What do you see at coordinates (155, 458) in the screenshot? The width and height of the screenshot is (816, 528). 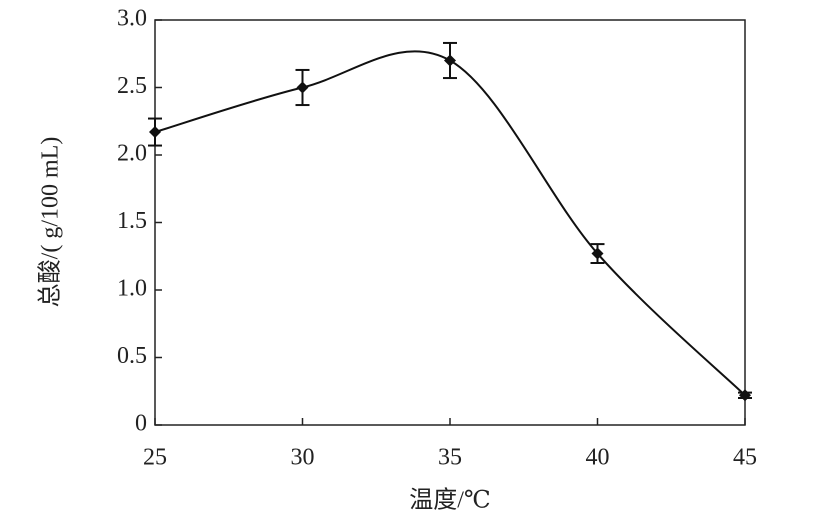 I see `x-tick-label: 25` at bounding box center [155, 458].